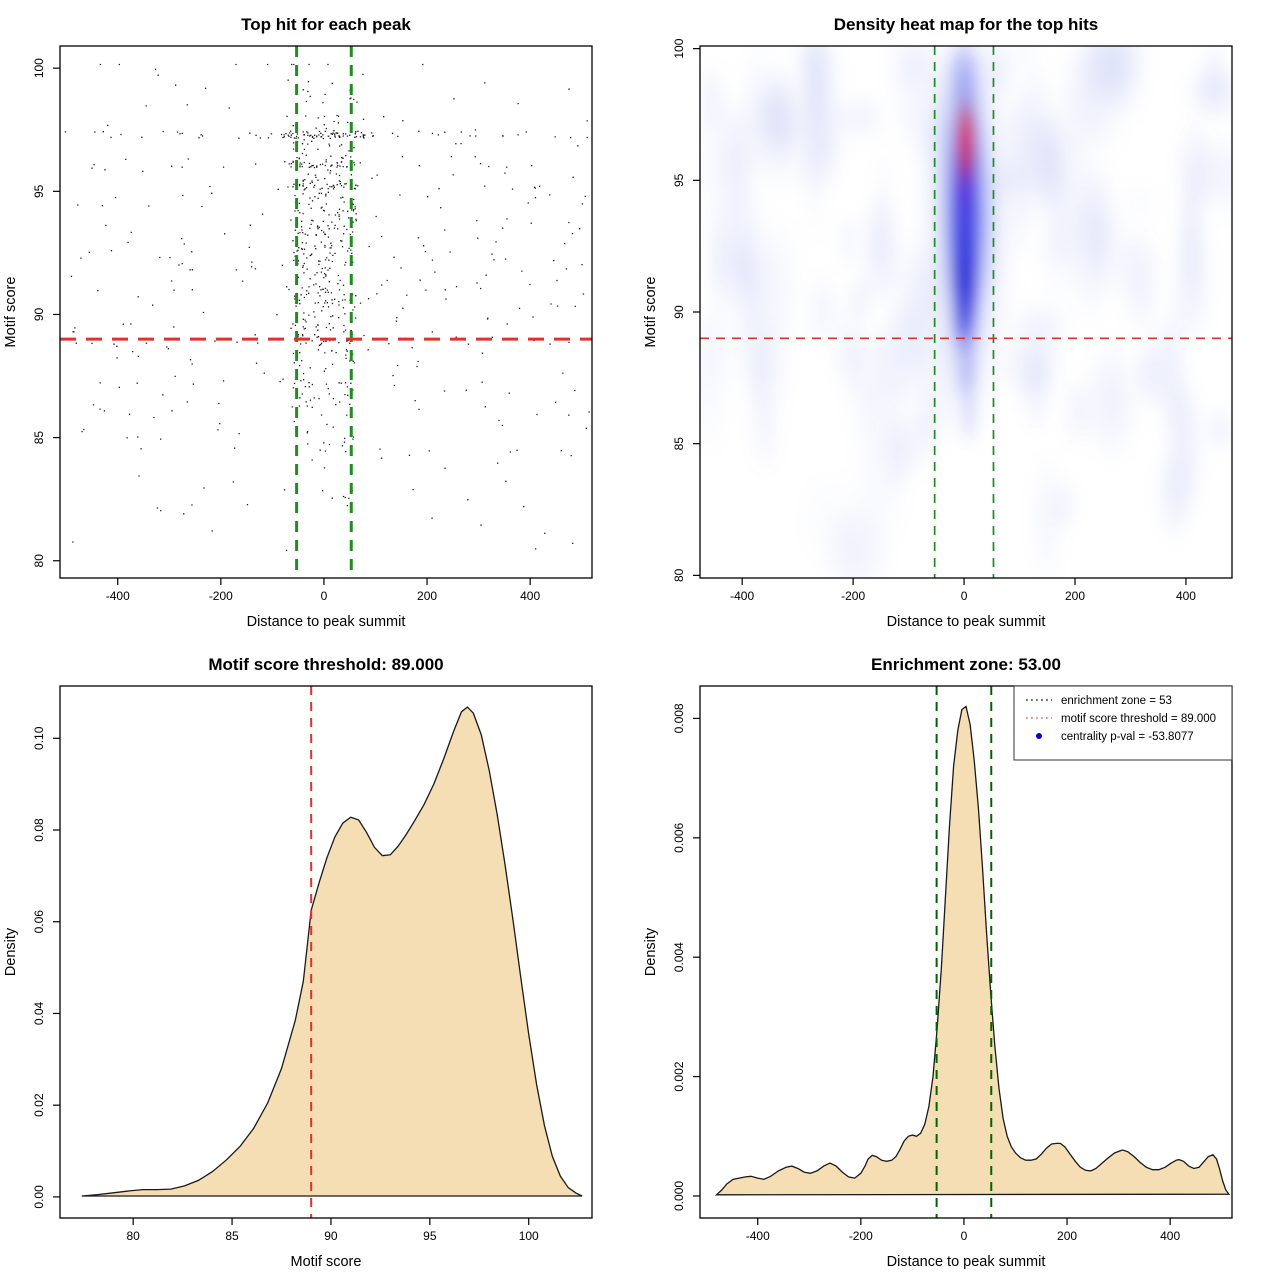 The height and width of the screenshot is (1280, 1280). Describe the element at coordinates (326, 24) in the screenshot. I see `page-title: Top hit for each peak` at that location.